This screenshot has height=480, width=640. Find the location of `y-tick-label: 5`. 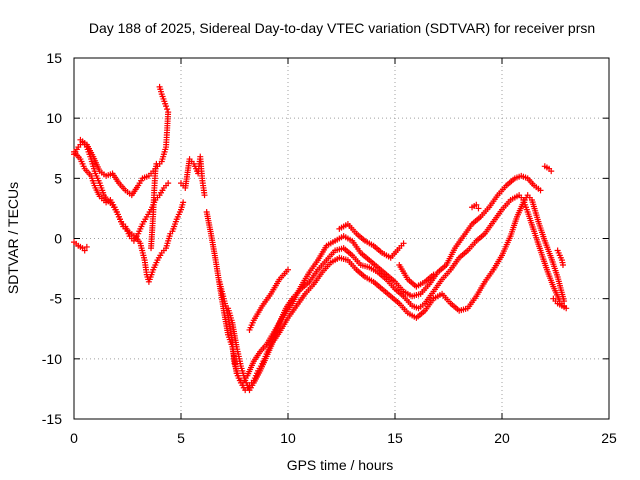

y-tick-label: 5 is located at coordinates (58, 178).